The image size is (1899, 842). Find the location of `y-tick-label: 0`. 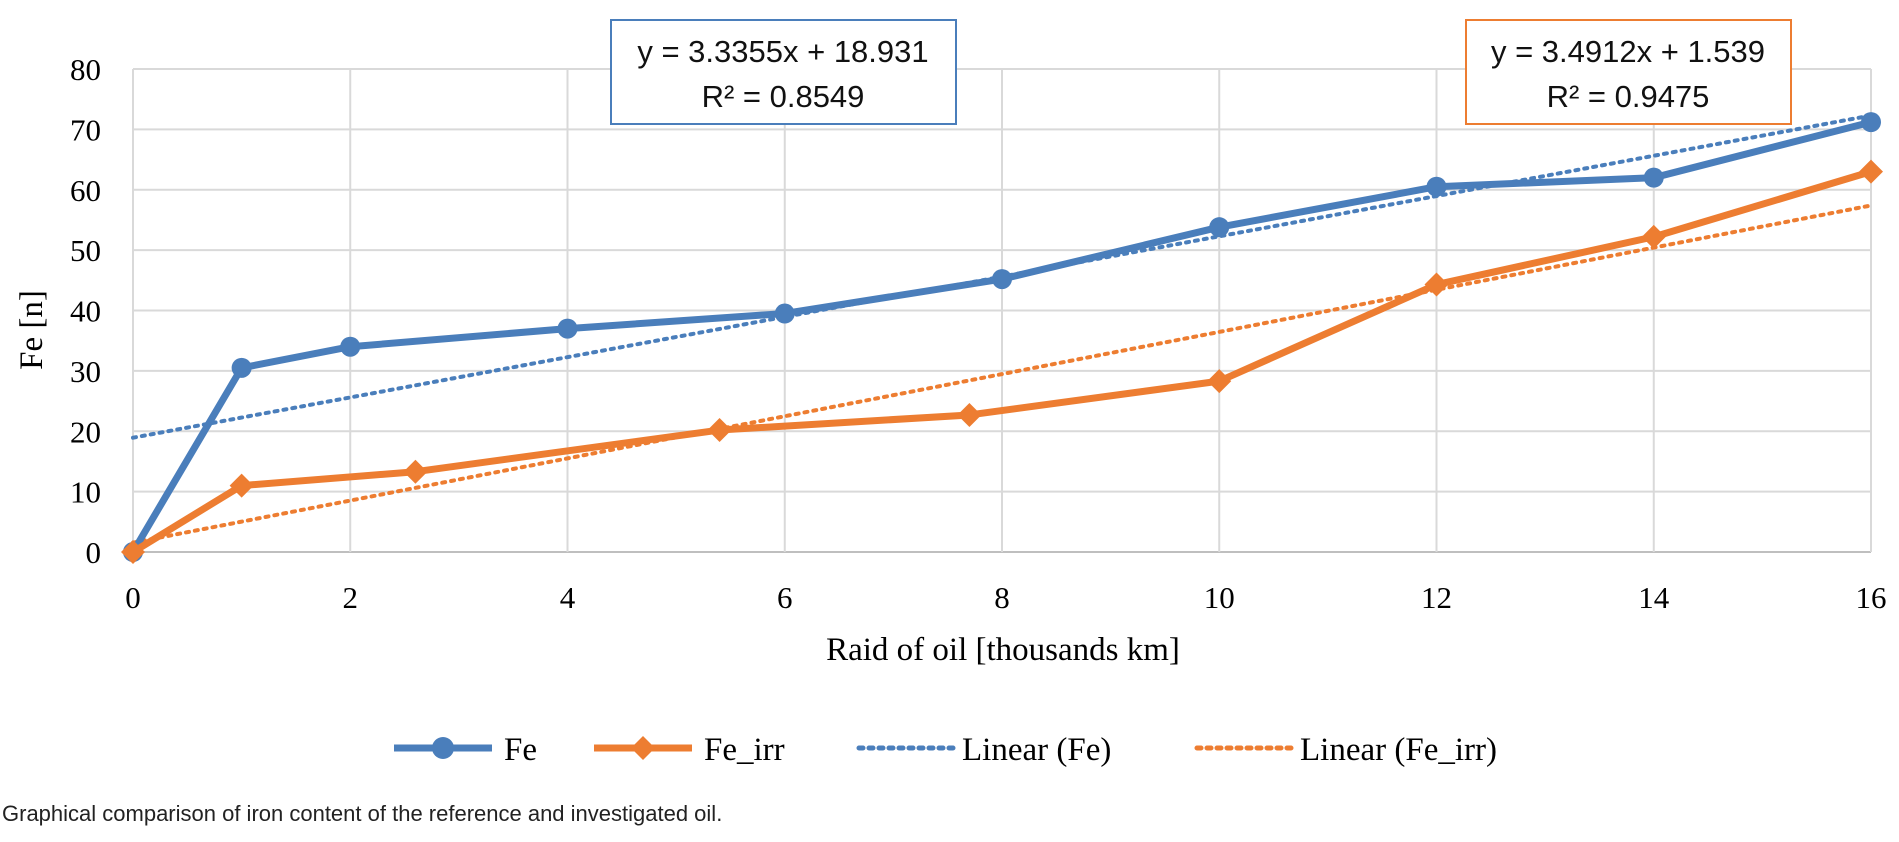

y-tick-label: 0 is located at coordinates (94, 552).